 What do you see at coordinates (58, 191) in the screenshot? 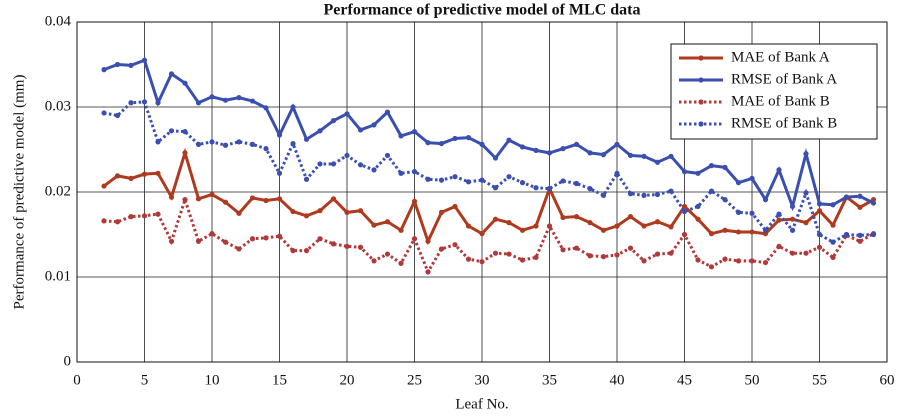
I see `y-tick-label: 0.02` at bounding box center [58, 191].